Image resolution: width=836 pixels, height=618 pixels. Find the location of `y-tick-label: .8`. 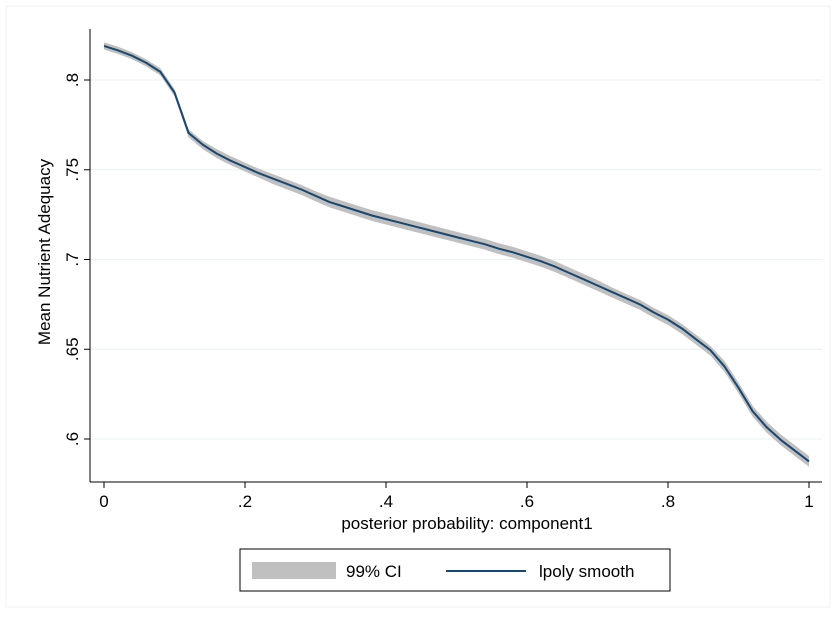

y-tick-label: .8 is located at coordinates (72, 80).